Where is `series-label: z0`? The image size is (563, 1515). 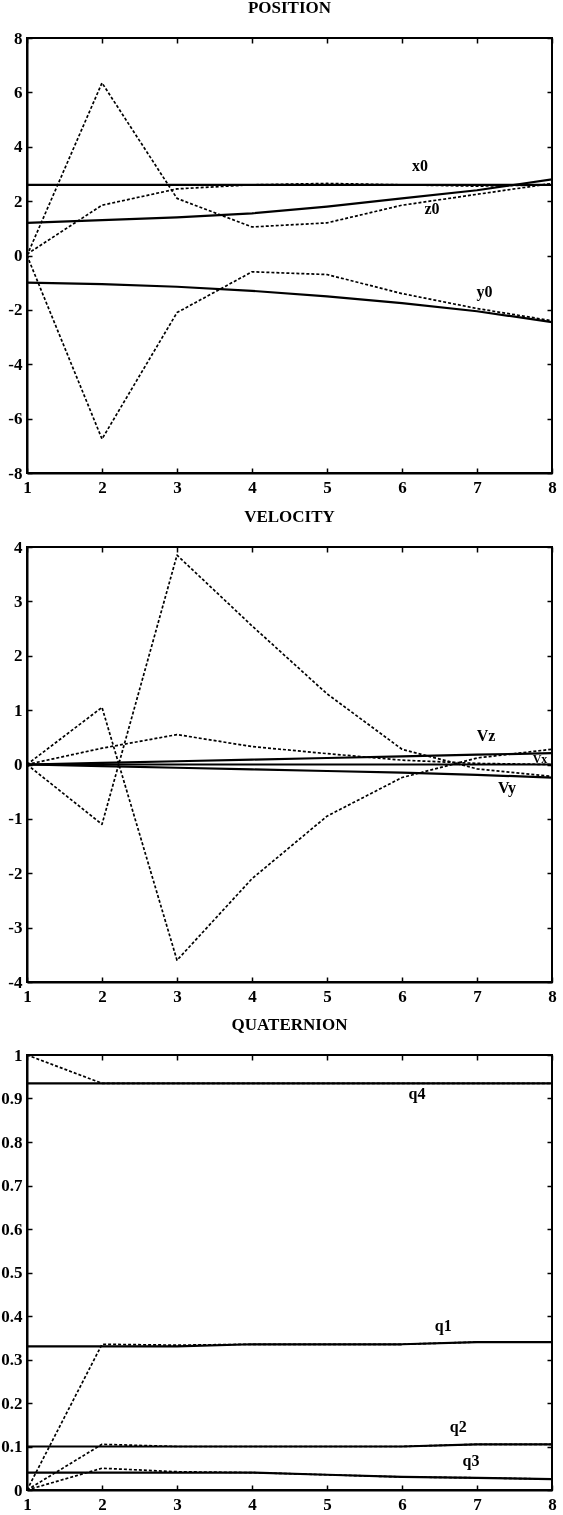 series-label: z0 is located at coordinates (432, 209).